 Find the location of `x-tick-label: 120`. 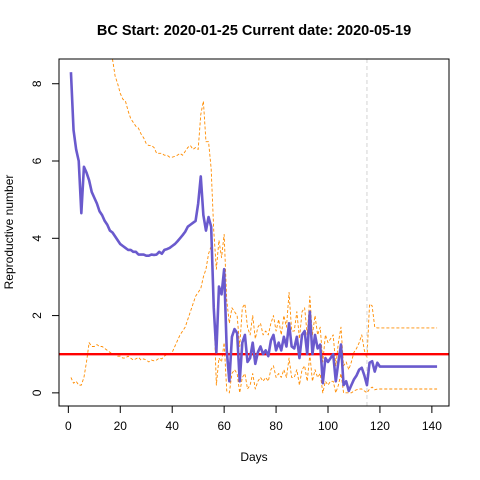

x-tick-label: 120 is located at coordinates (380, 426).